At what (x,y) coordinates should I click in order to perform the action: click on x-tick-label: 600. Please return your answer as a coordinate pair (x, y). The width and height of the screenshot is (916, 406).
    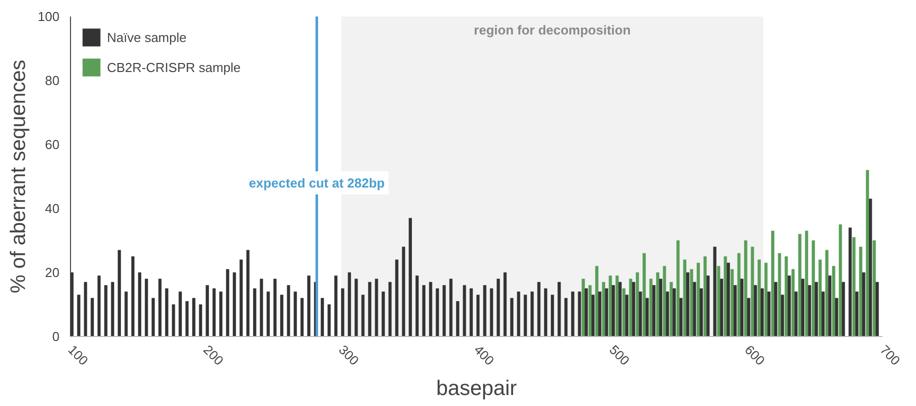
    Looking at the image, I should click on (755, 355).